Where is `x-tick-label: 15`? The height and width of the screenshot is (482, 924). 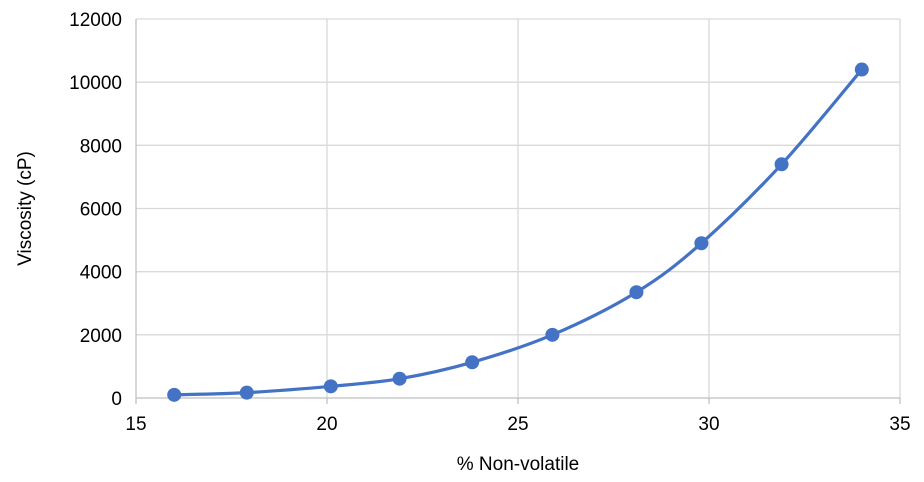
x-tick-label: 15 is located at coordinates (135, 424).